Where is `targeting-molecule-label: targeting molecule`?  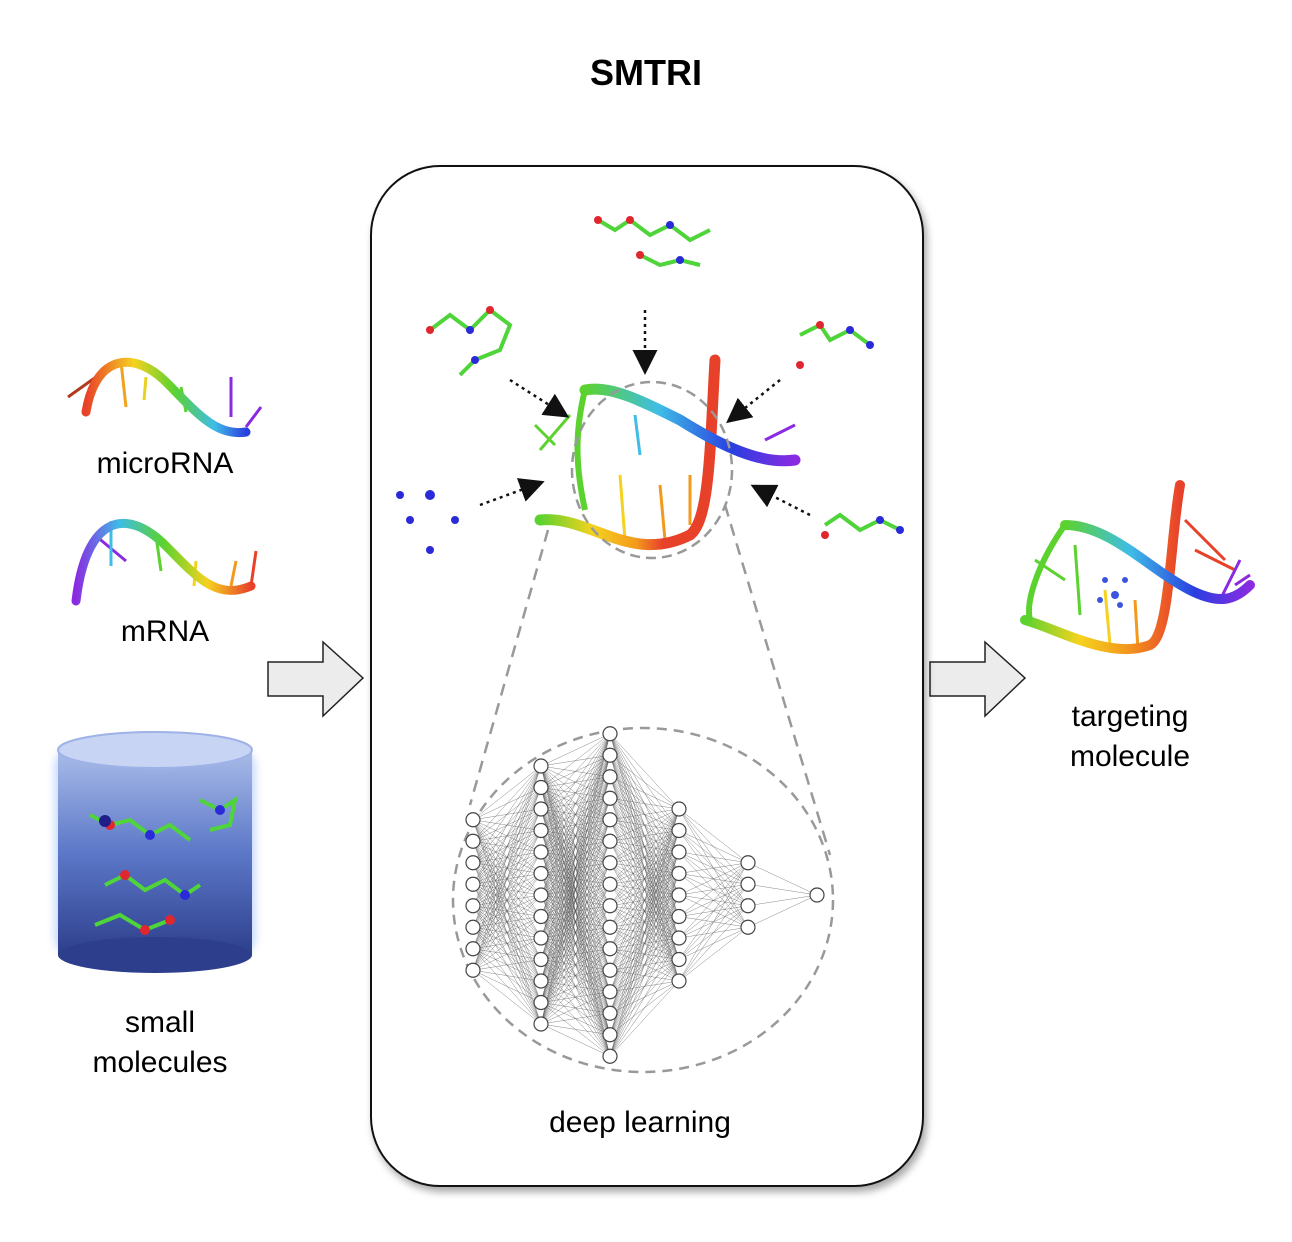 targeting-molecule-label: targeting molecule is located at coordinates (1130, 736).